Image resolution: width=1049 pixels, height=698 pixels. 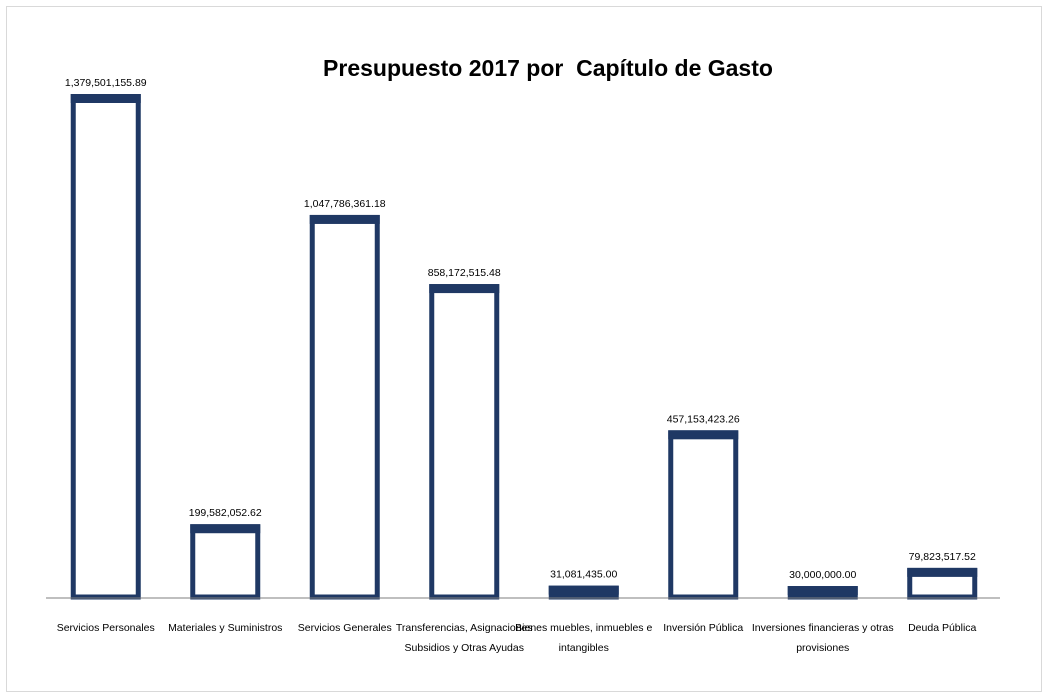 I want to click on chart-title: Presupuesto 2017 por Capítulo de Gasto, so click(x=548, y=68).